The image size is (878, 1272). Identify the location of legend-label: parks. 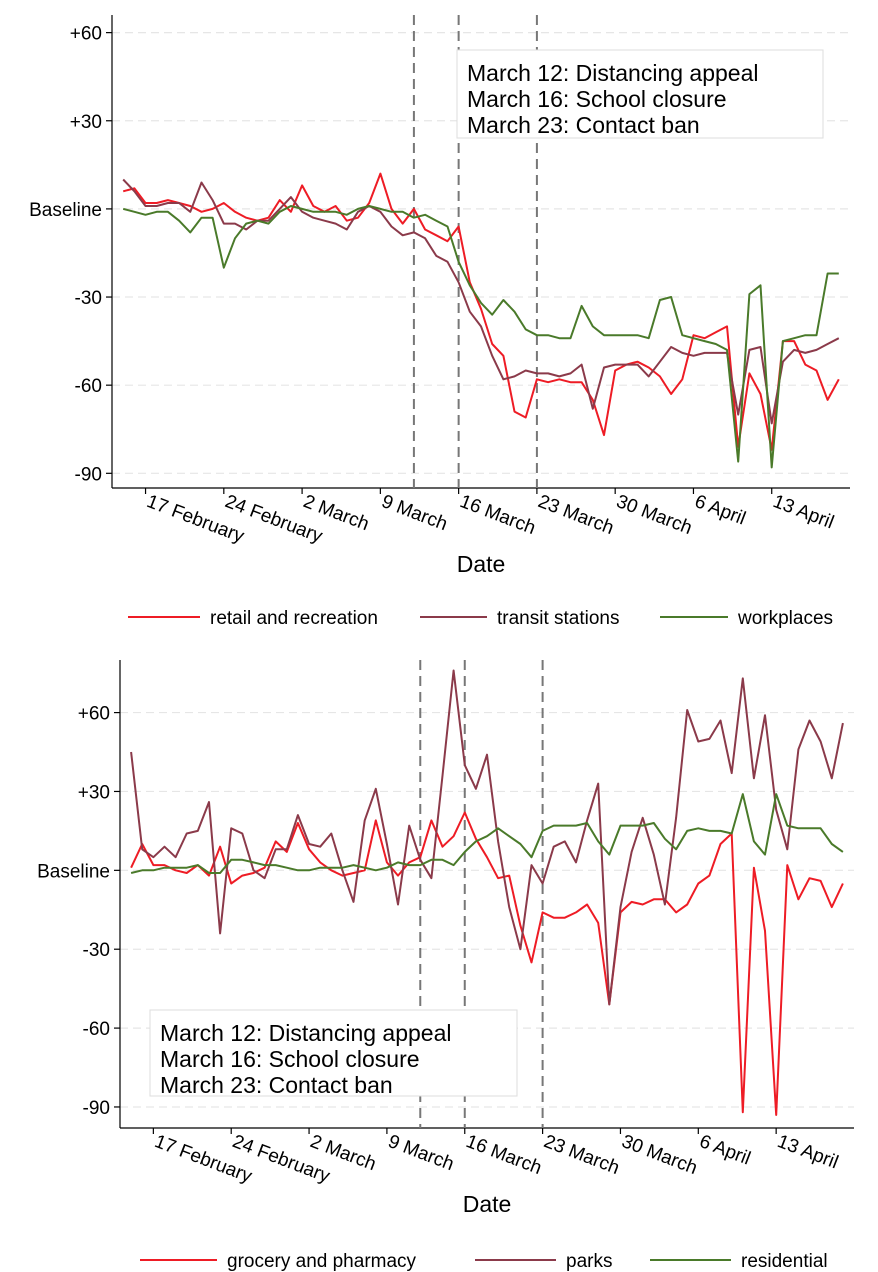
(589, 1261).